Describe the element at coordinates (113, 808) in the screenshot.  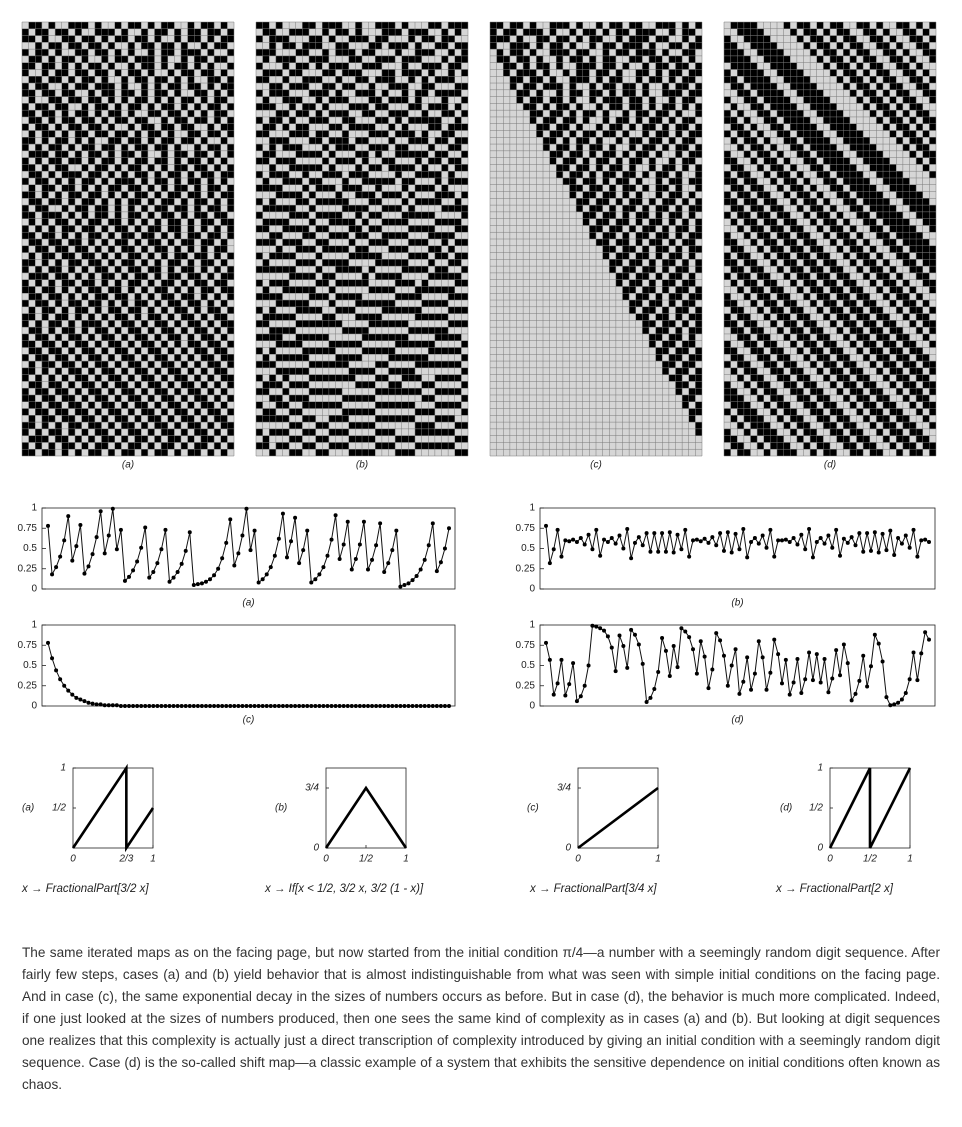
I see `map-frame` at that location.